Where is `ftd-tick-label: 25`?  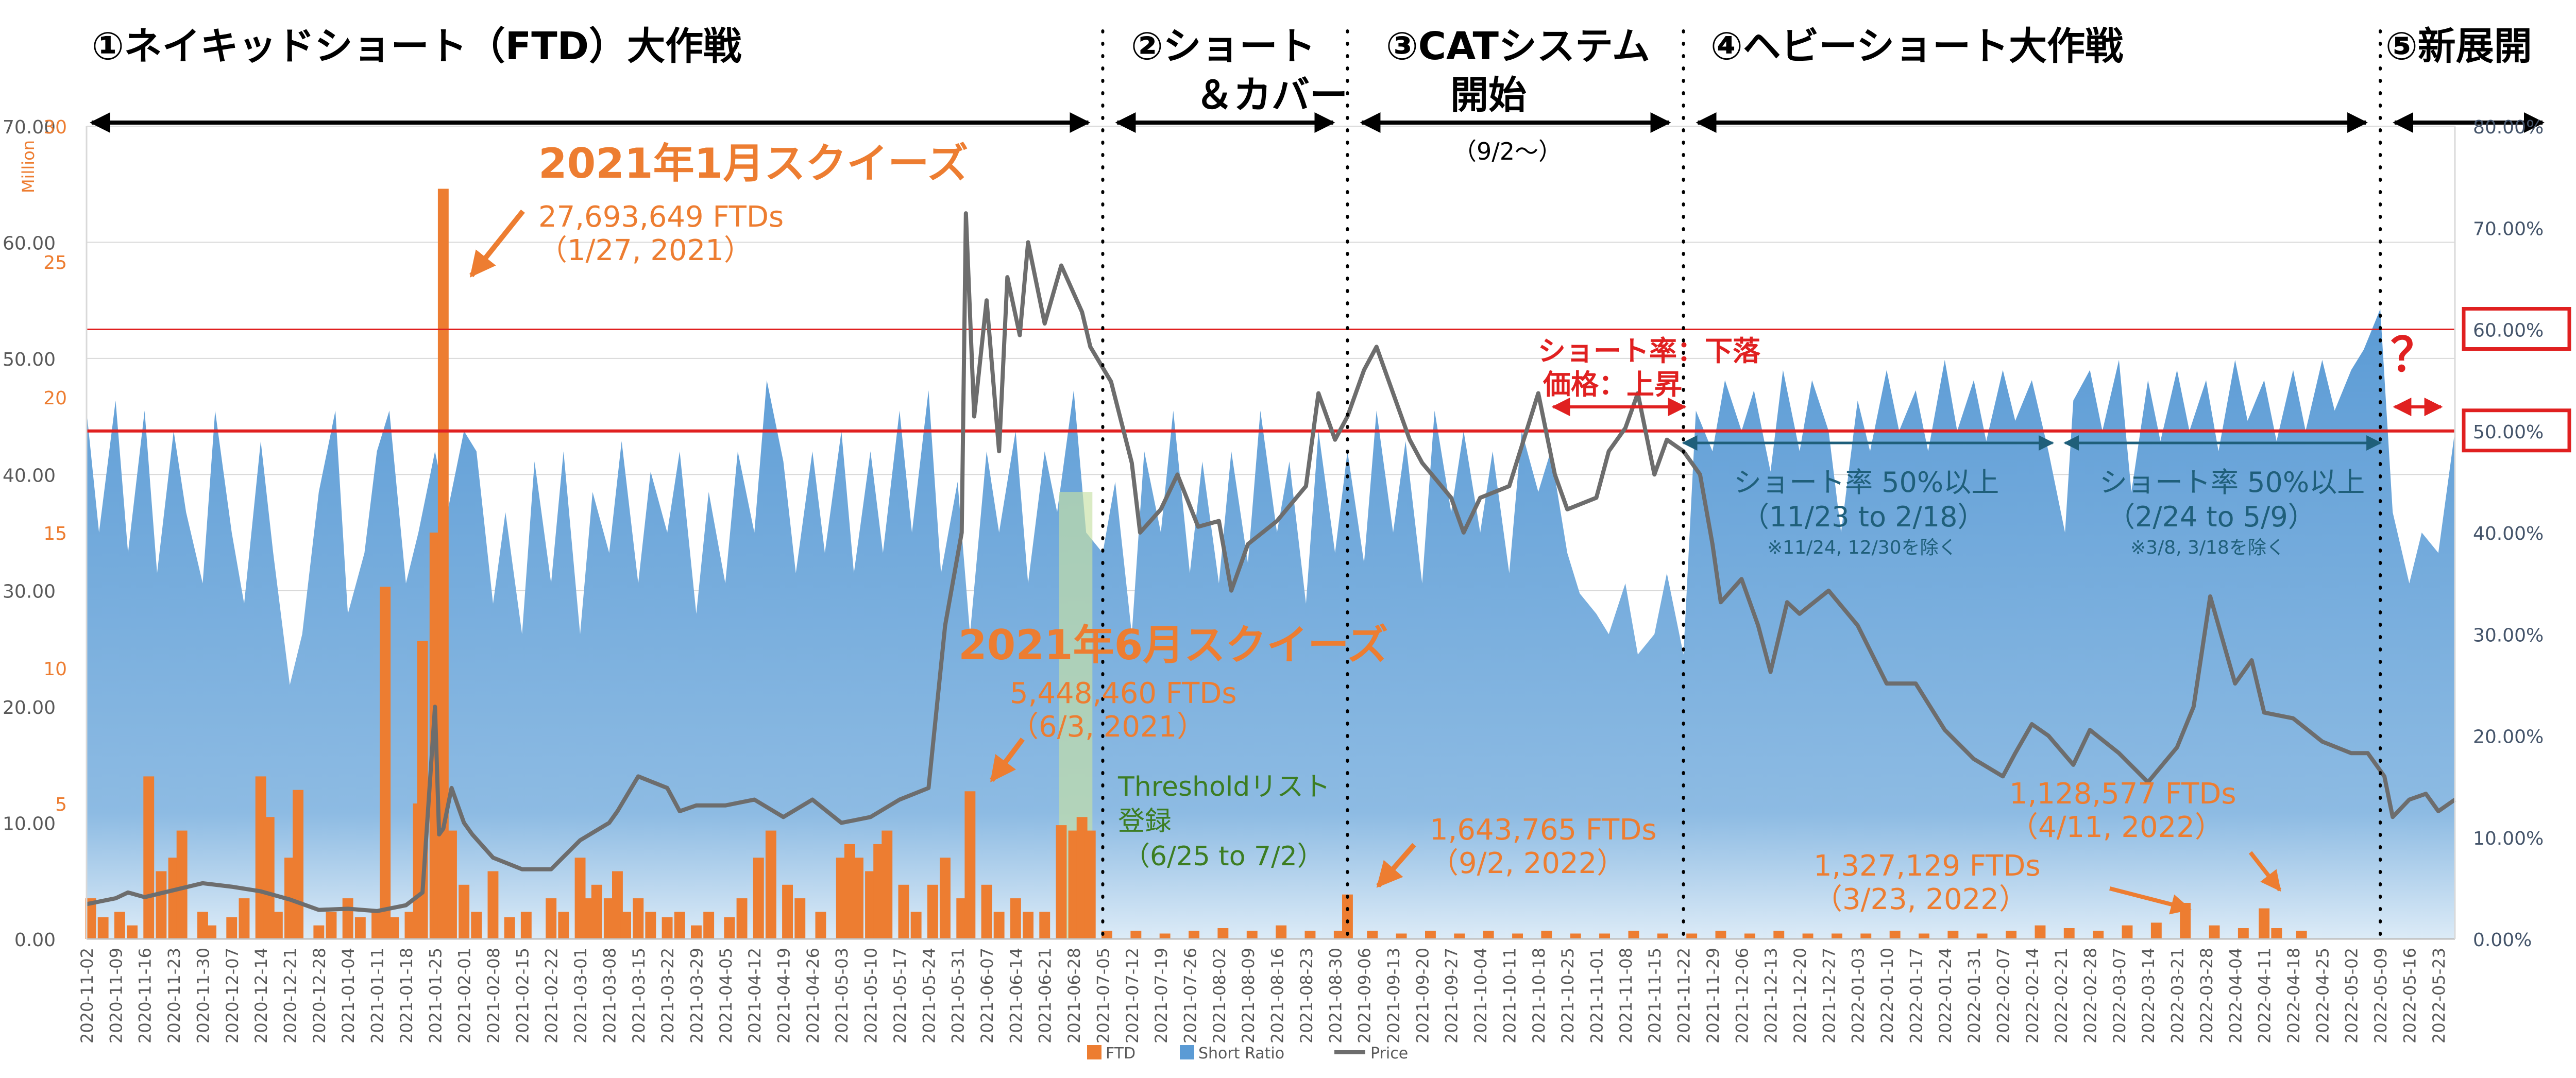 ftd-tick-label: 25 is located at coordinates (55, 262).